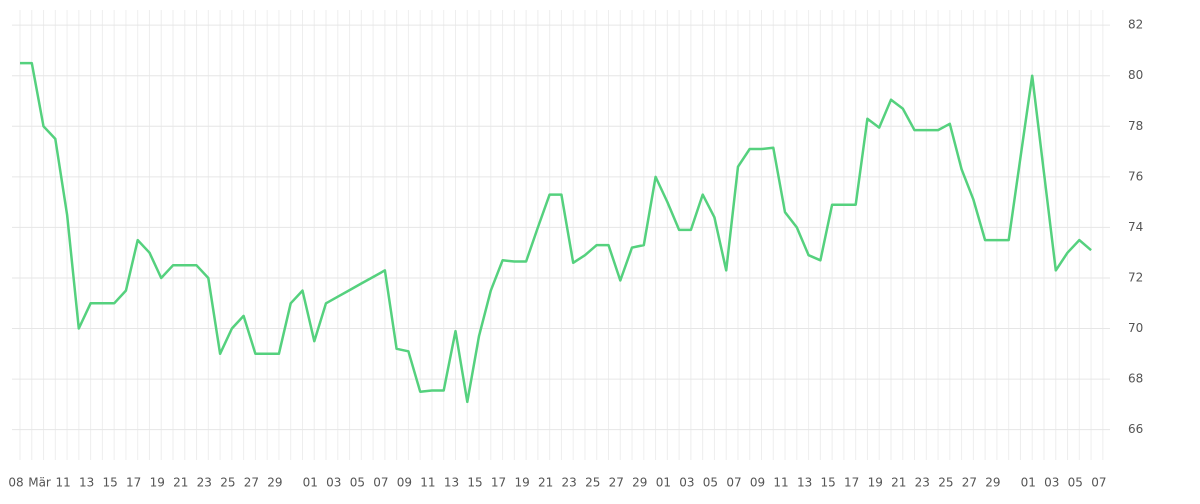 The height and width of the screenshot is (504, 1200). I want to click on x-tick-label: Mär, so click(39, 483).